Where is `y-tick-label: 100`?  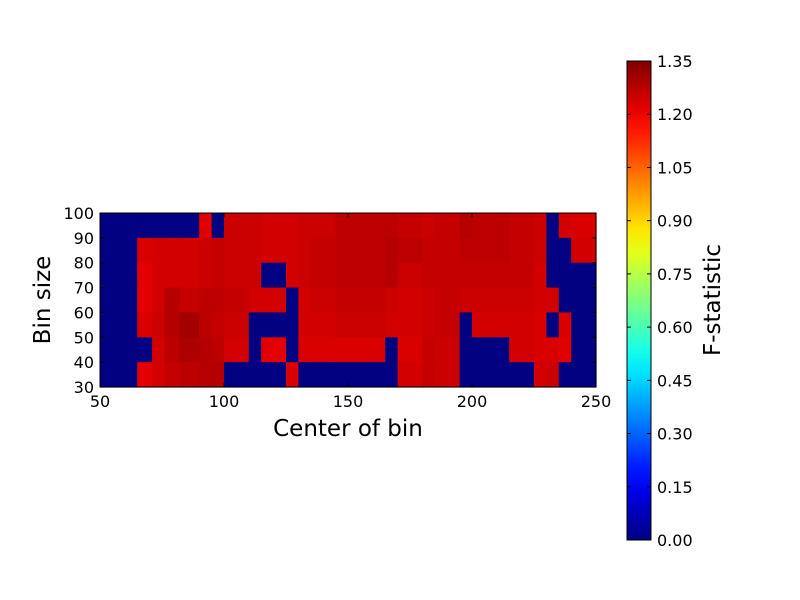 y-tick-label: 100 is located at coordinates (78, 213).